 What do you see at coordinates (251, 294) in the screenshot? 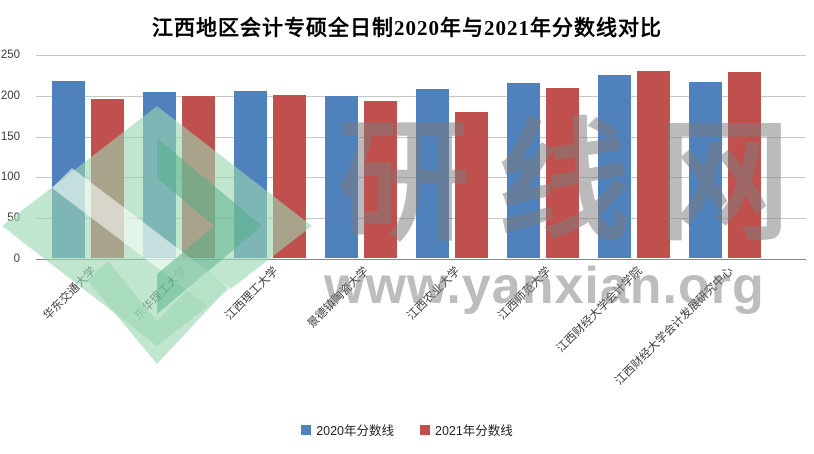
I see `x-axis-label: 江西理工大学` at bounding box center [251, 294].